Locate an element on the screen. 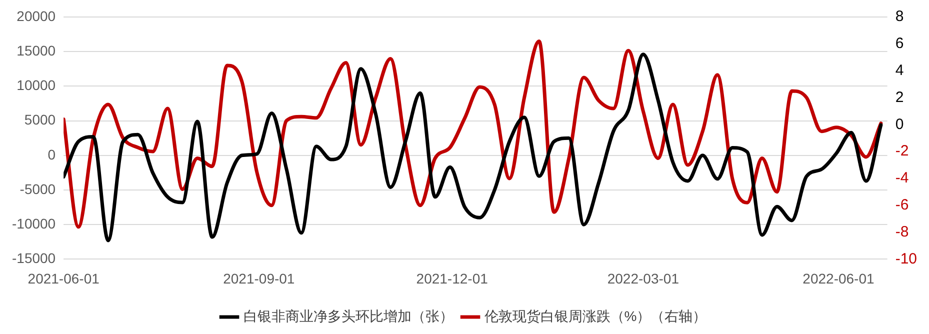  y2-tick-label: 8 is located at coordinates (899, 17).